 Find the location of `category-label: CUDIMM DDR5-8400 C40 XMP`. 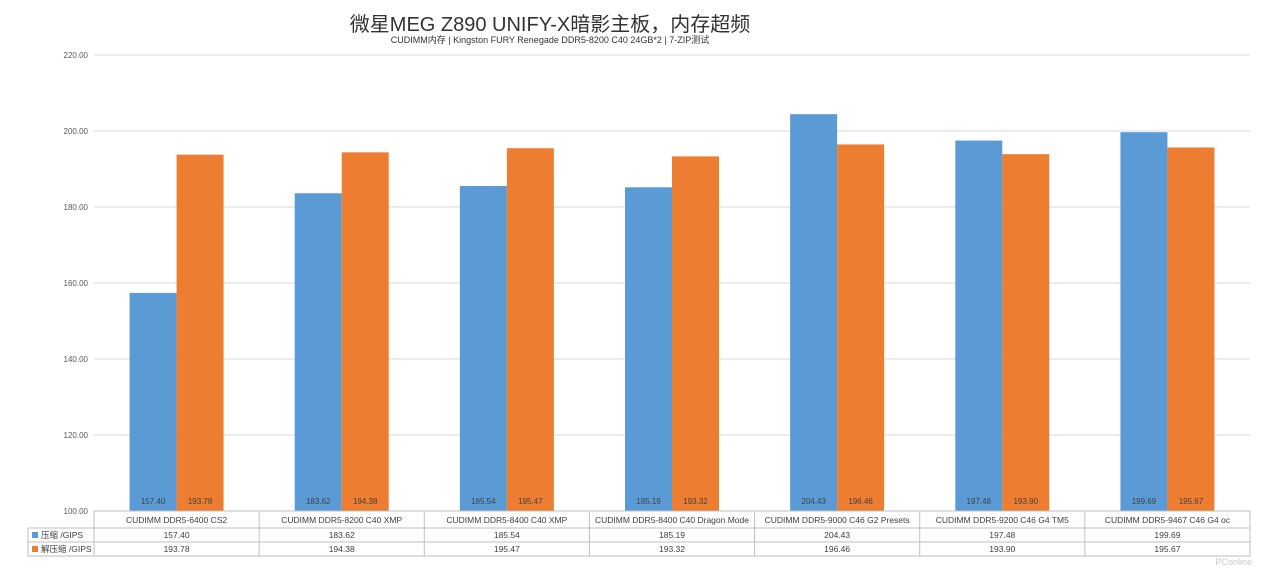

category-label: CUDIMM DDR5-8400 C40 XMP is located at coordinates (506, 520).